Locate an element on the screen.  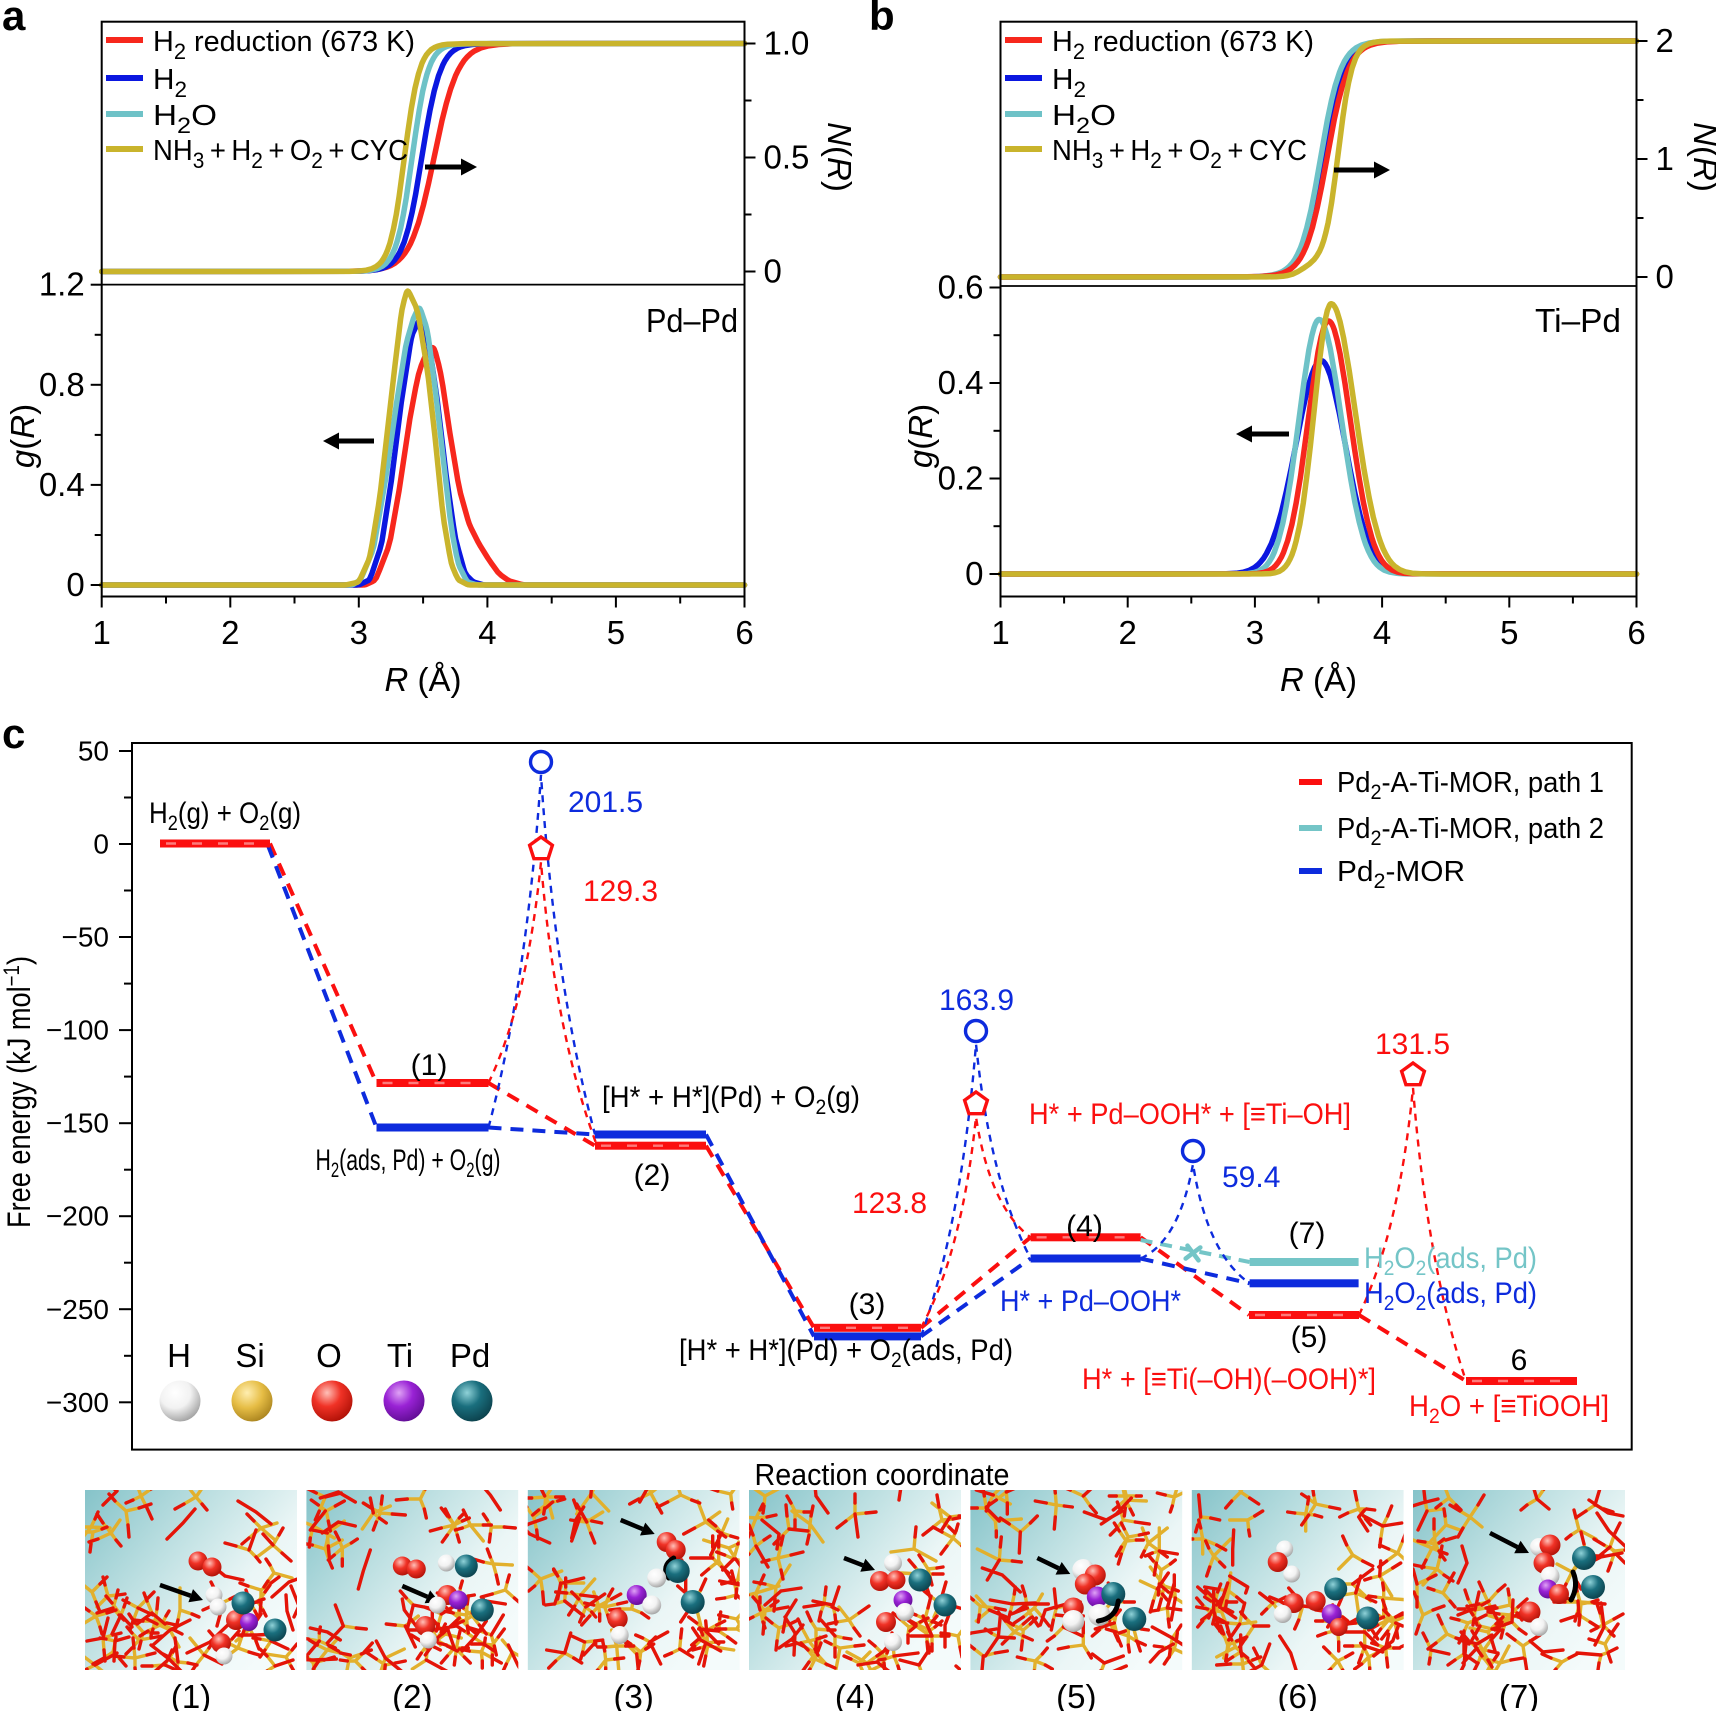
svg-text: H2 is located at coordinates (170, 83).